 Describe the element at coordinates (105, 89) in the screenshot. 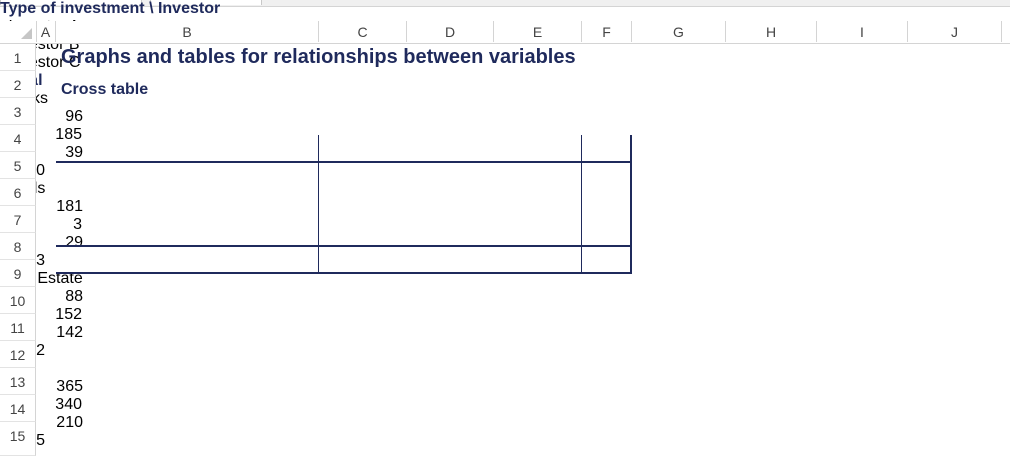

I see `sheet-subtitle: Cross table` at that location.